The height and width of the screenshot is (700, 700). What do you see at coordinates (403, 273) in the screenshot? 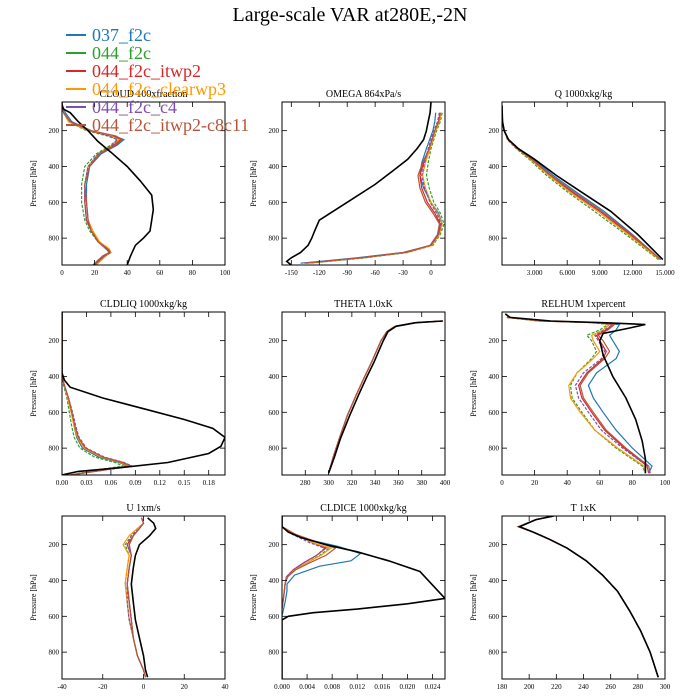
I see `x-tick-label: -30` at bounding box center [403, 273].